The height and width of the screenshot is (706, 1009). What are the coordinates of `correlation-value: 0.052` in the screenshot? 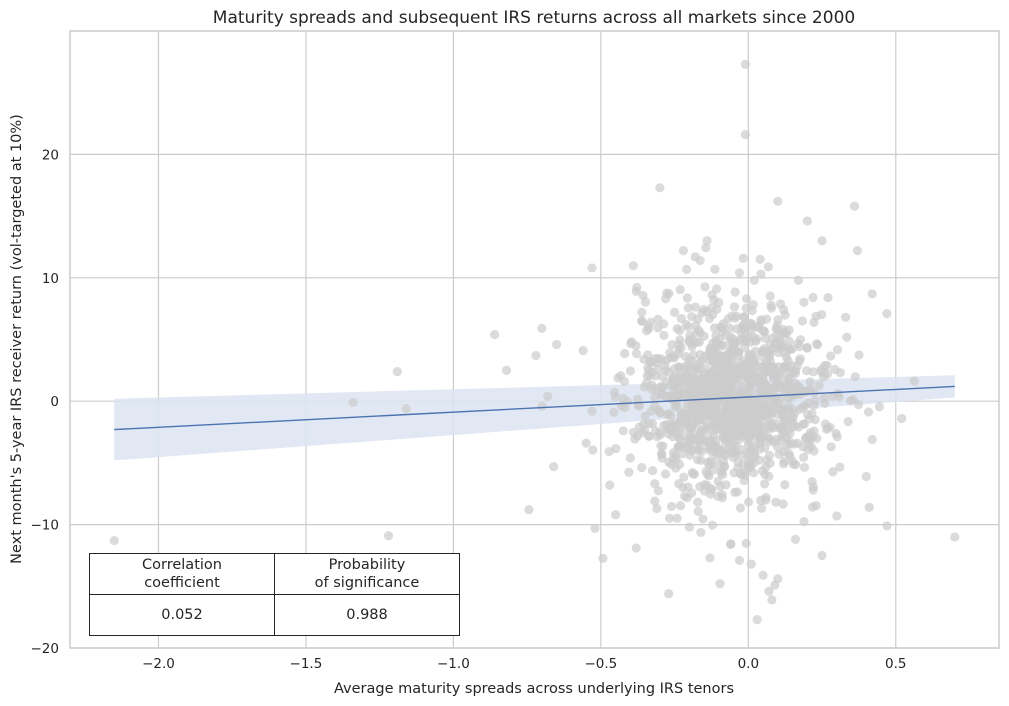 It's located at (182, 615).